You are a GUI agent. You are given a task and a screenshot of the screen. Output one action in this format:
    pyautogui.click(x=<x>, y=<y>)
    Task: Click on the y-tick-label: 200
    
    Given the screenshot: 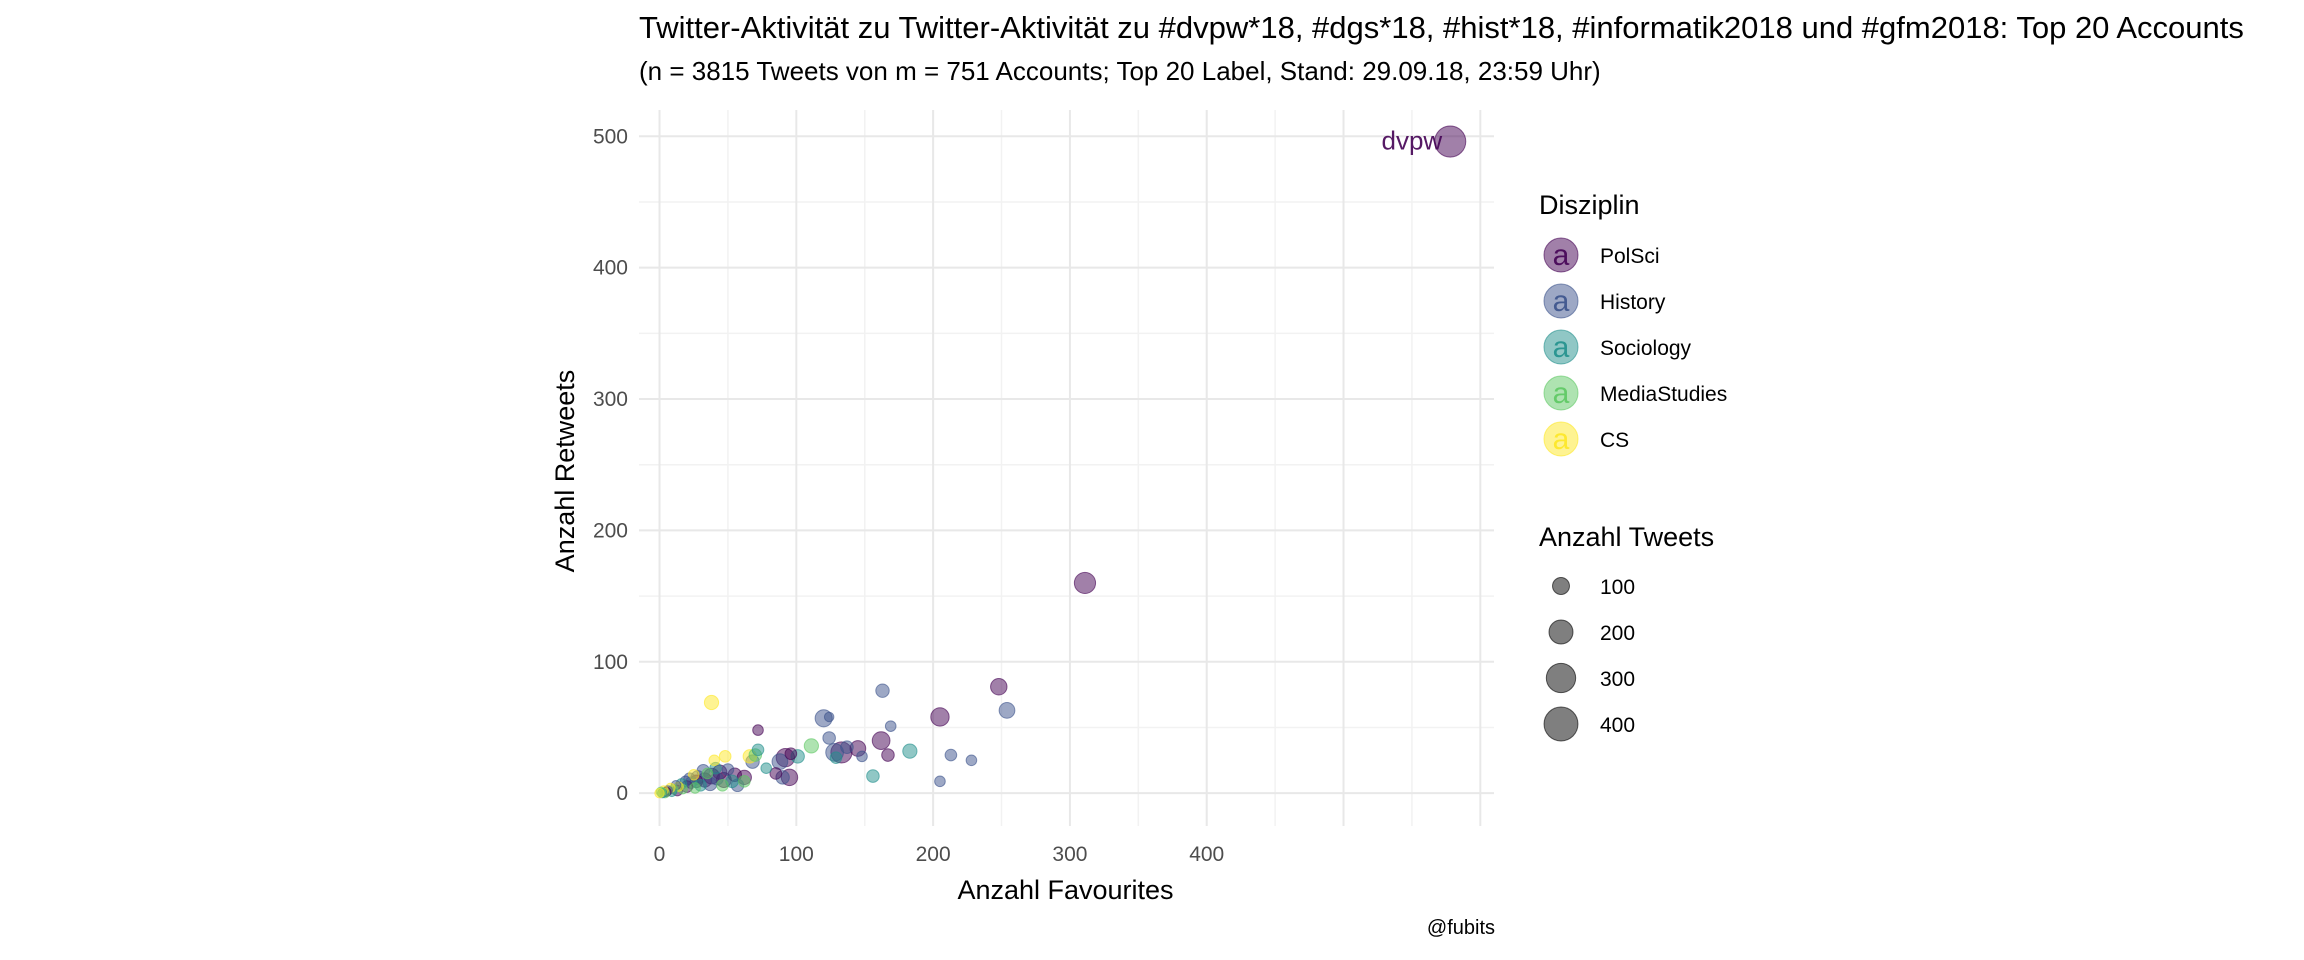 What is the action you would take?
    pyautogui.click(x=610, y=530)
    